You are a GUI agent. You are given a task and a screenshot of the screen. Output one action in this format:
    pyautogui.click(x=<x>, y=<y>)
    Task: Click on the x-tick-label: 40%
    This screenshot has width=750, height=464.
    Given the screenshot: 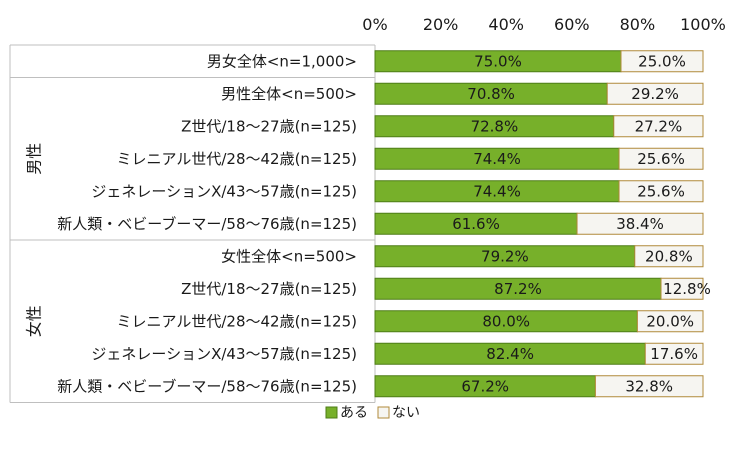 What is the action you would take?
    pyautogui.click(x=506, y=24)
    